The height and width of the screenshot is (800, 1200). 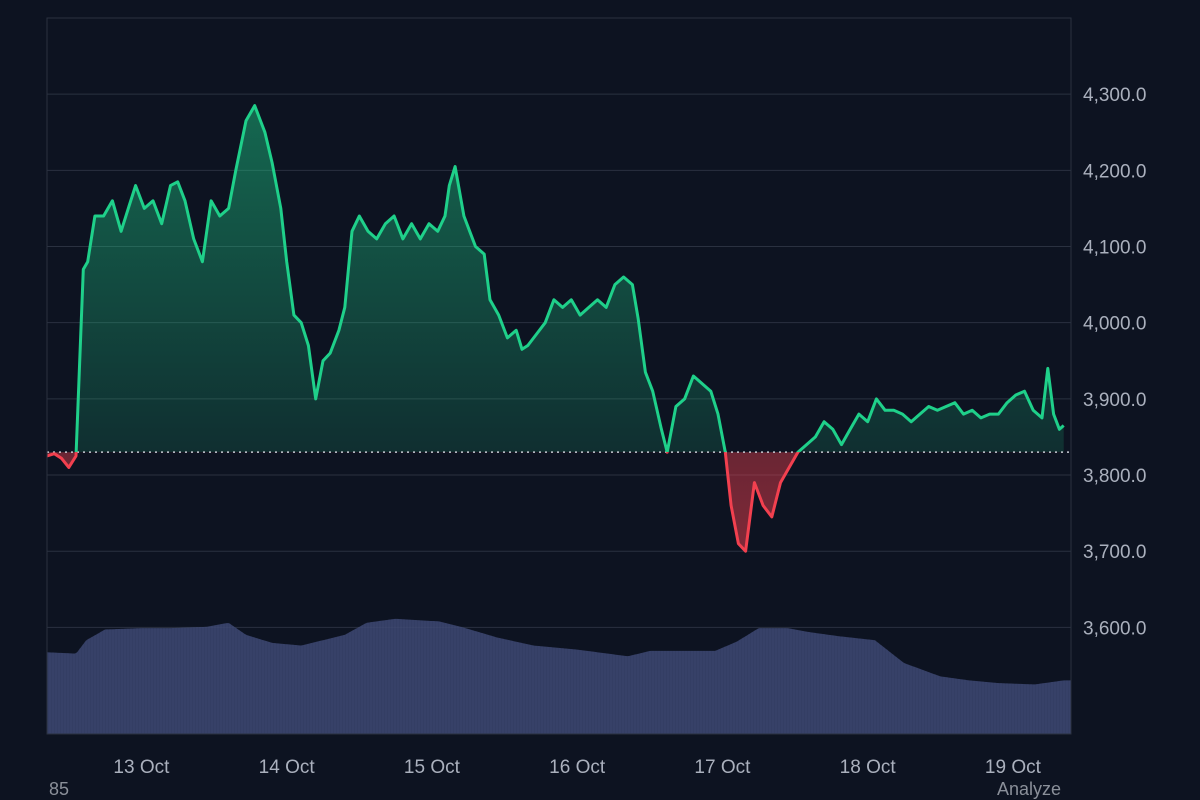 I want to click on y-tick-label: 3,700.0, so click(x=1114, y=552).